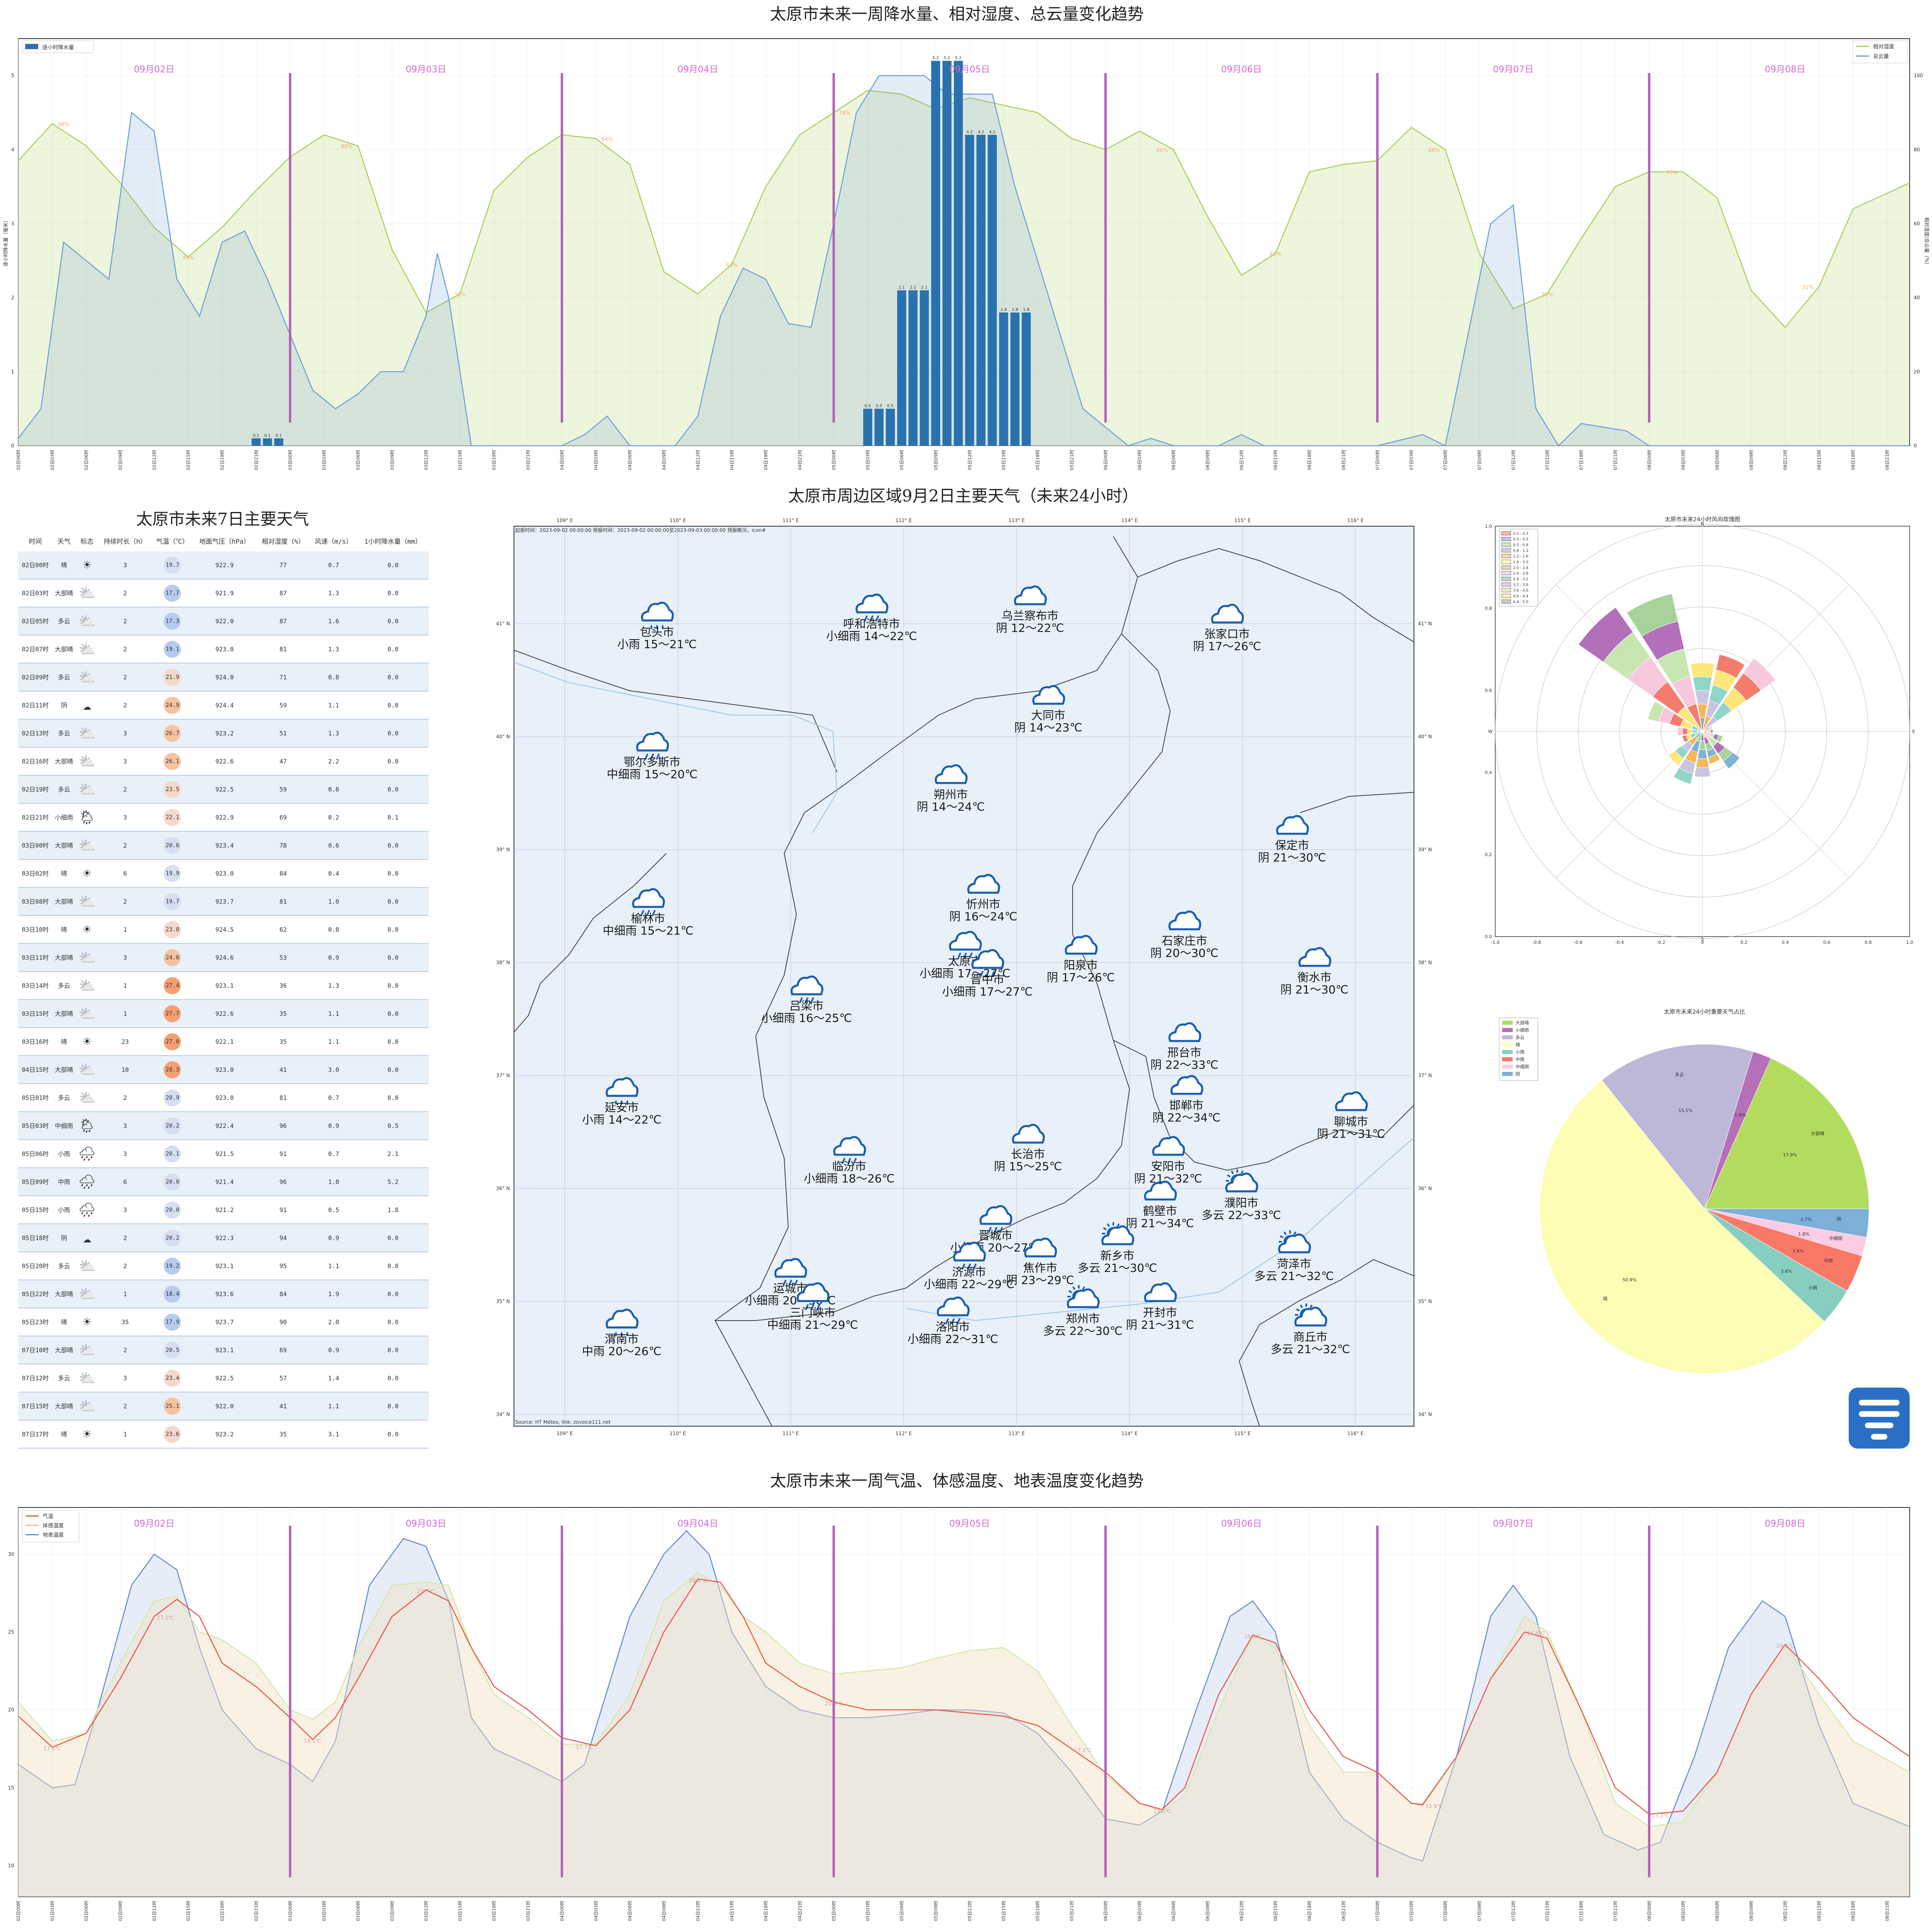 This screenshot has width=1932, height=1928. I want to click on lon-tick-top: 109° E, so click(565, 520).